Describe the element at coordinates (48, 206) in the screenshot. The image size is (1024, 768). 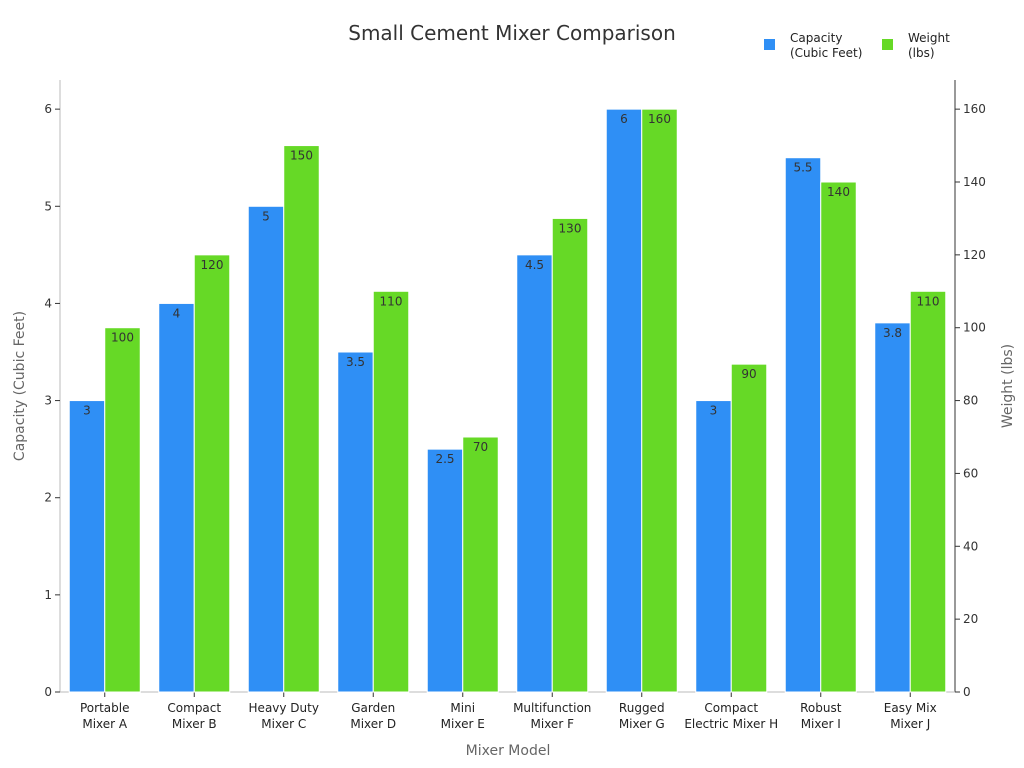
I see `y-left-tick-label: 5` at that location.